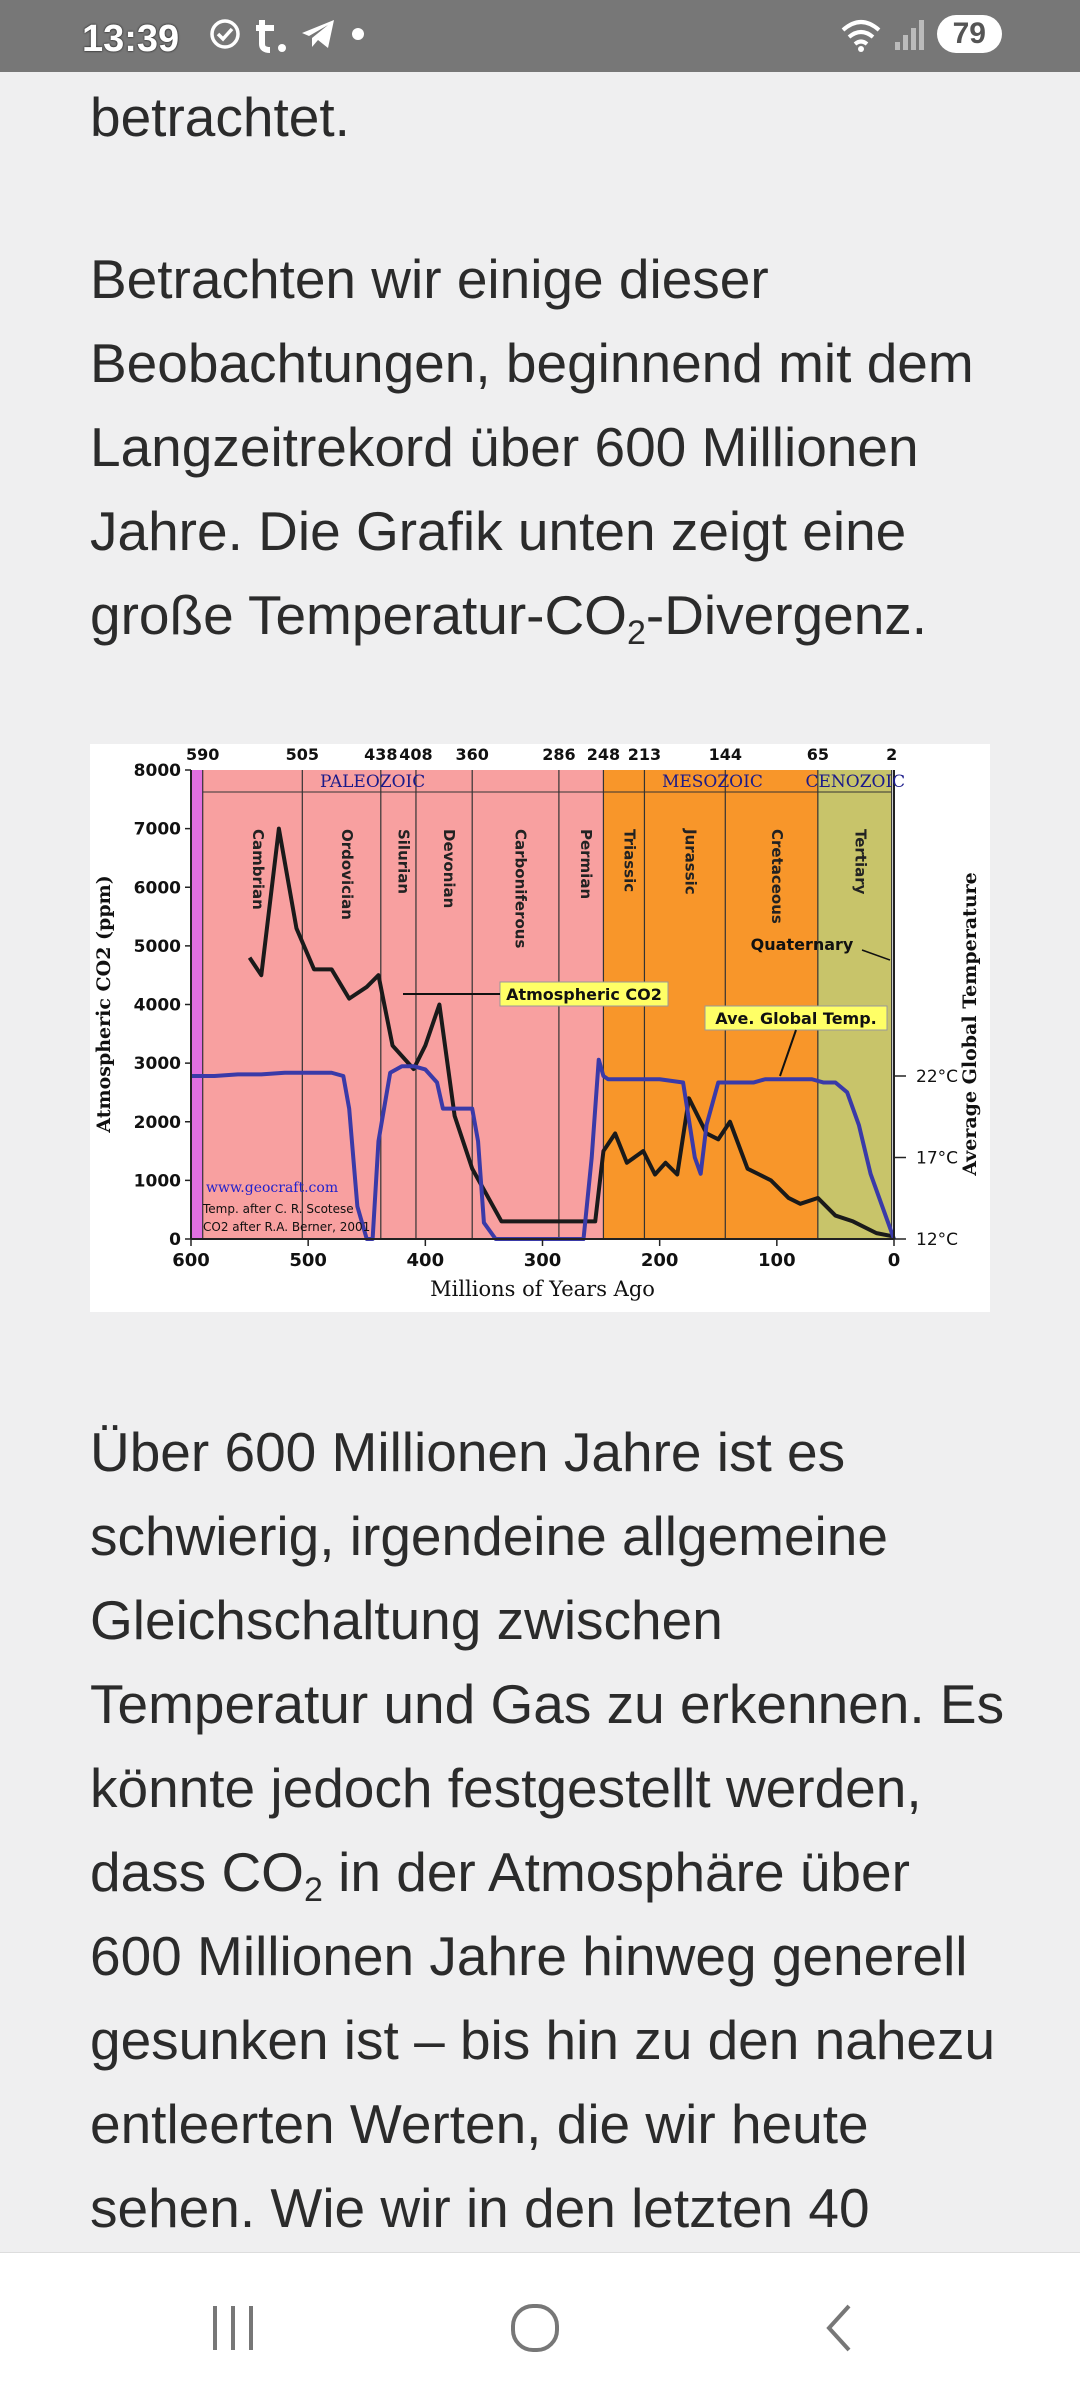  Describe the element at coordinates (197, 1004) in the screenshot. I see `precambrian-band` at that location.